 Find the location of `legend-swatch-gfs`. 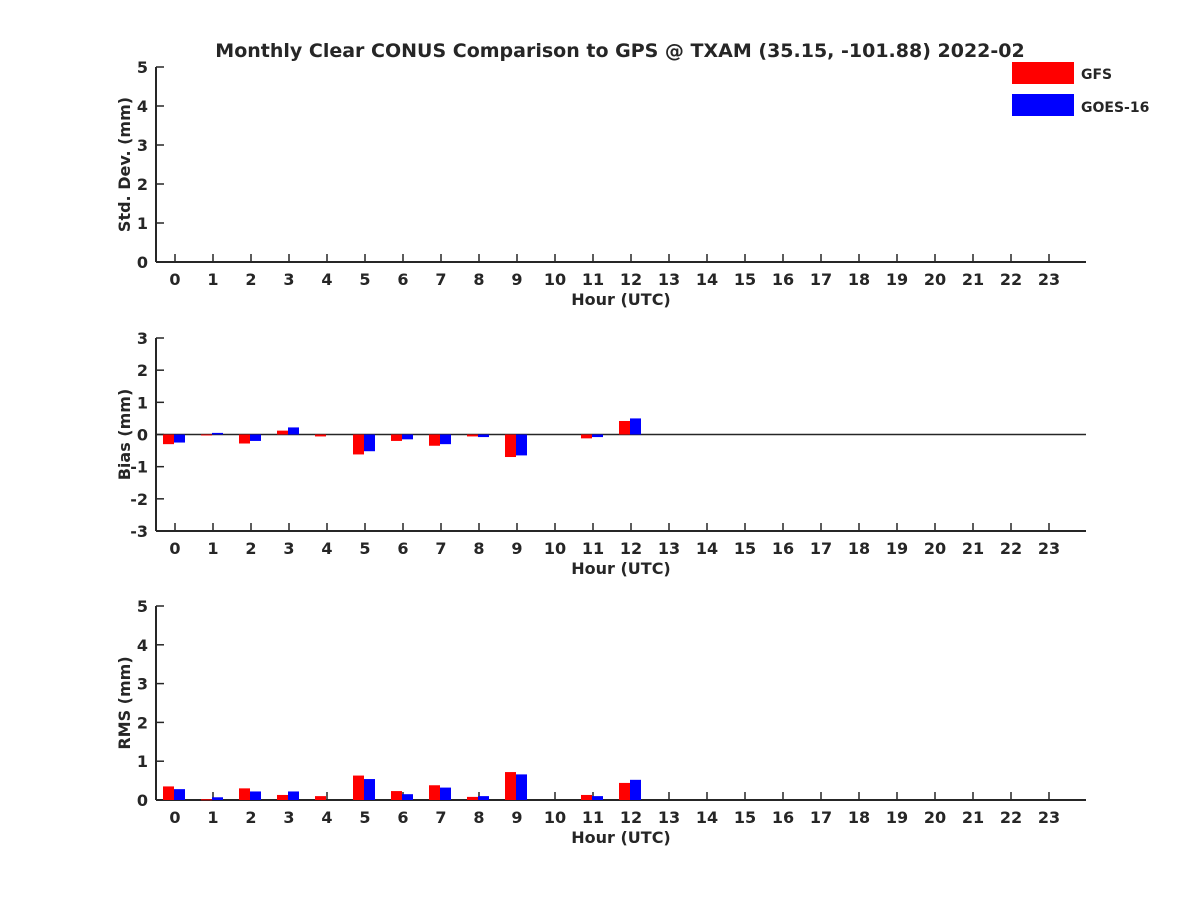

legend-swatch-gfs is located at coordinates (1043, 73).